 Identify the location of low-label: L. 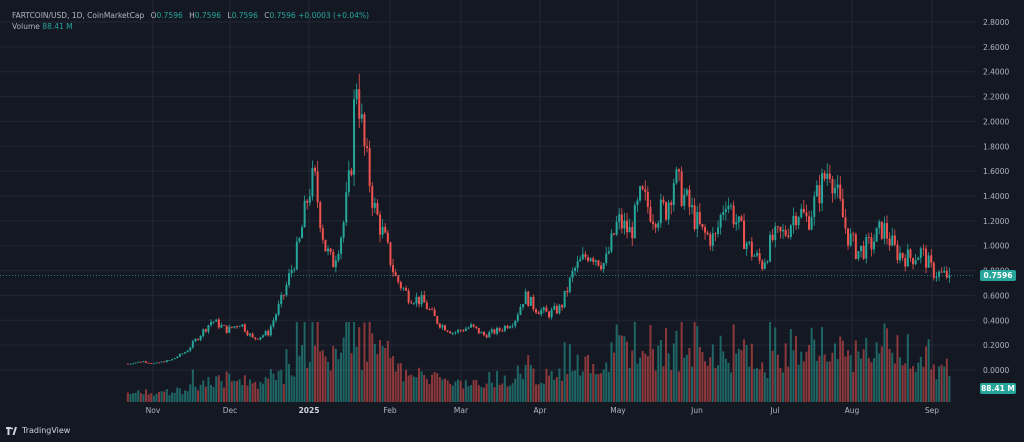
(229, 15).